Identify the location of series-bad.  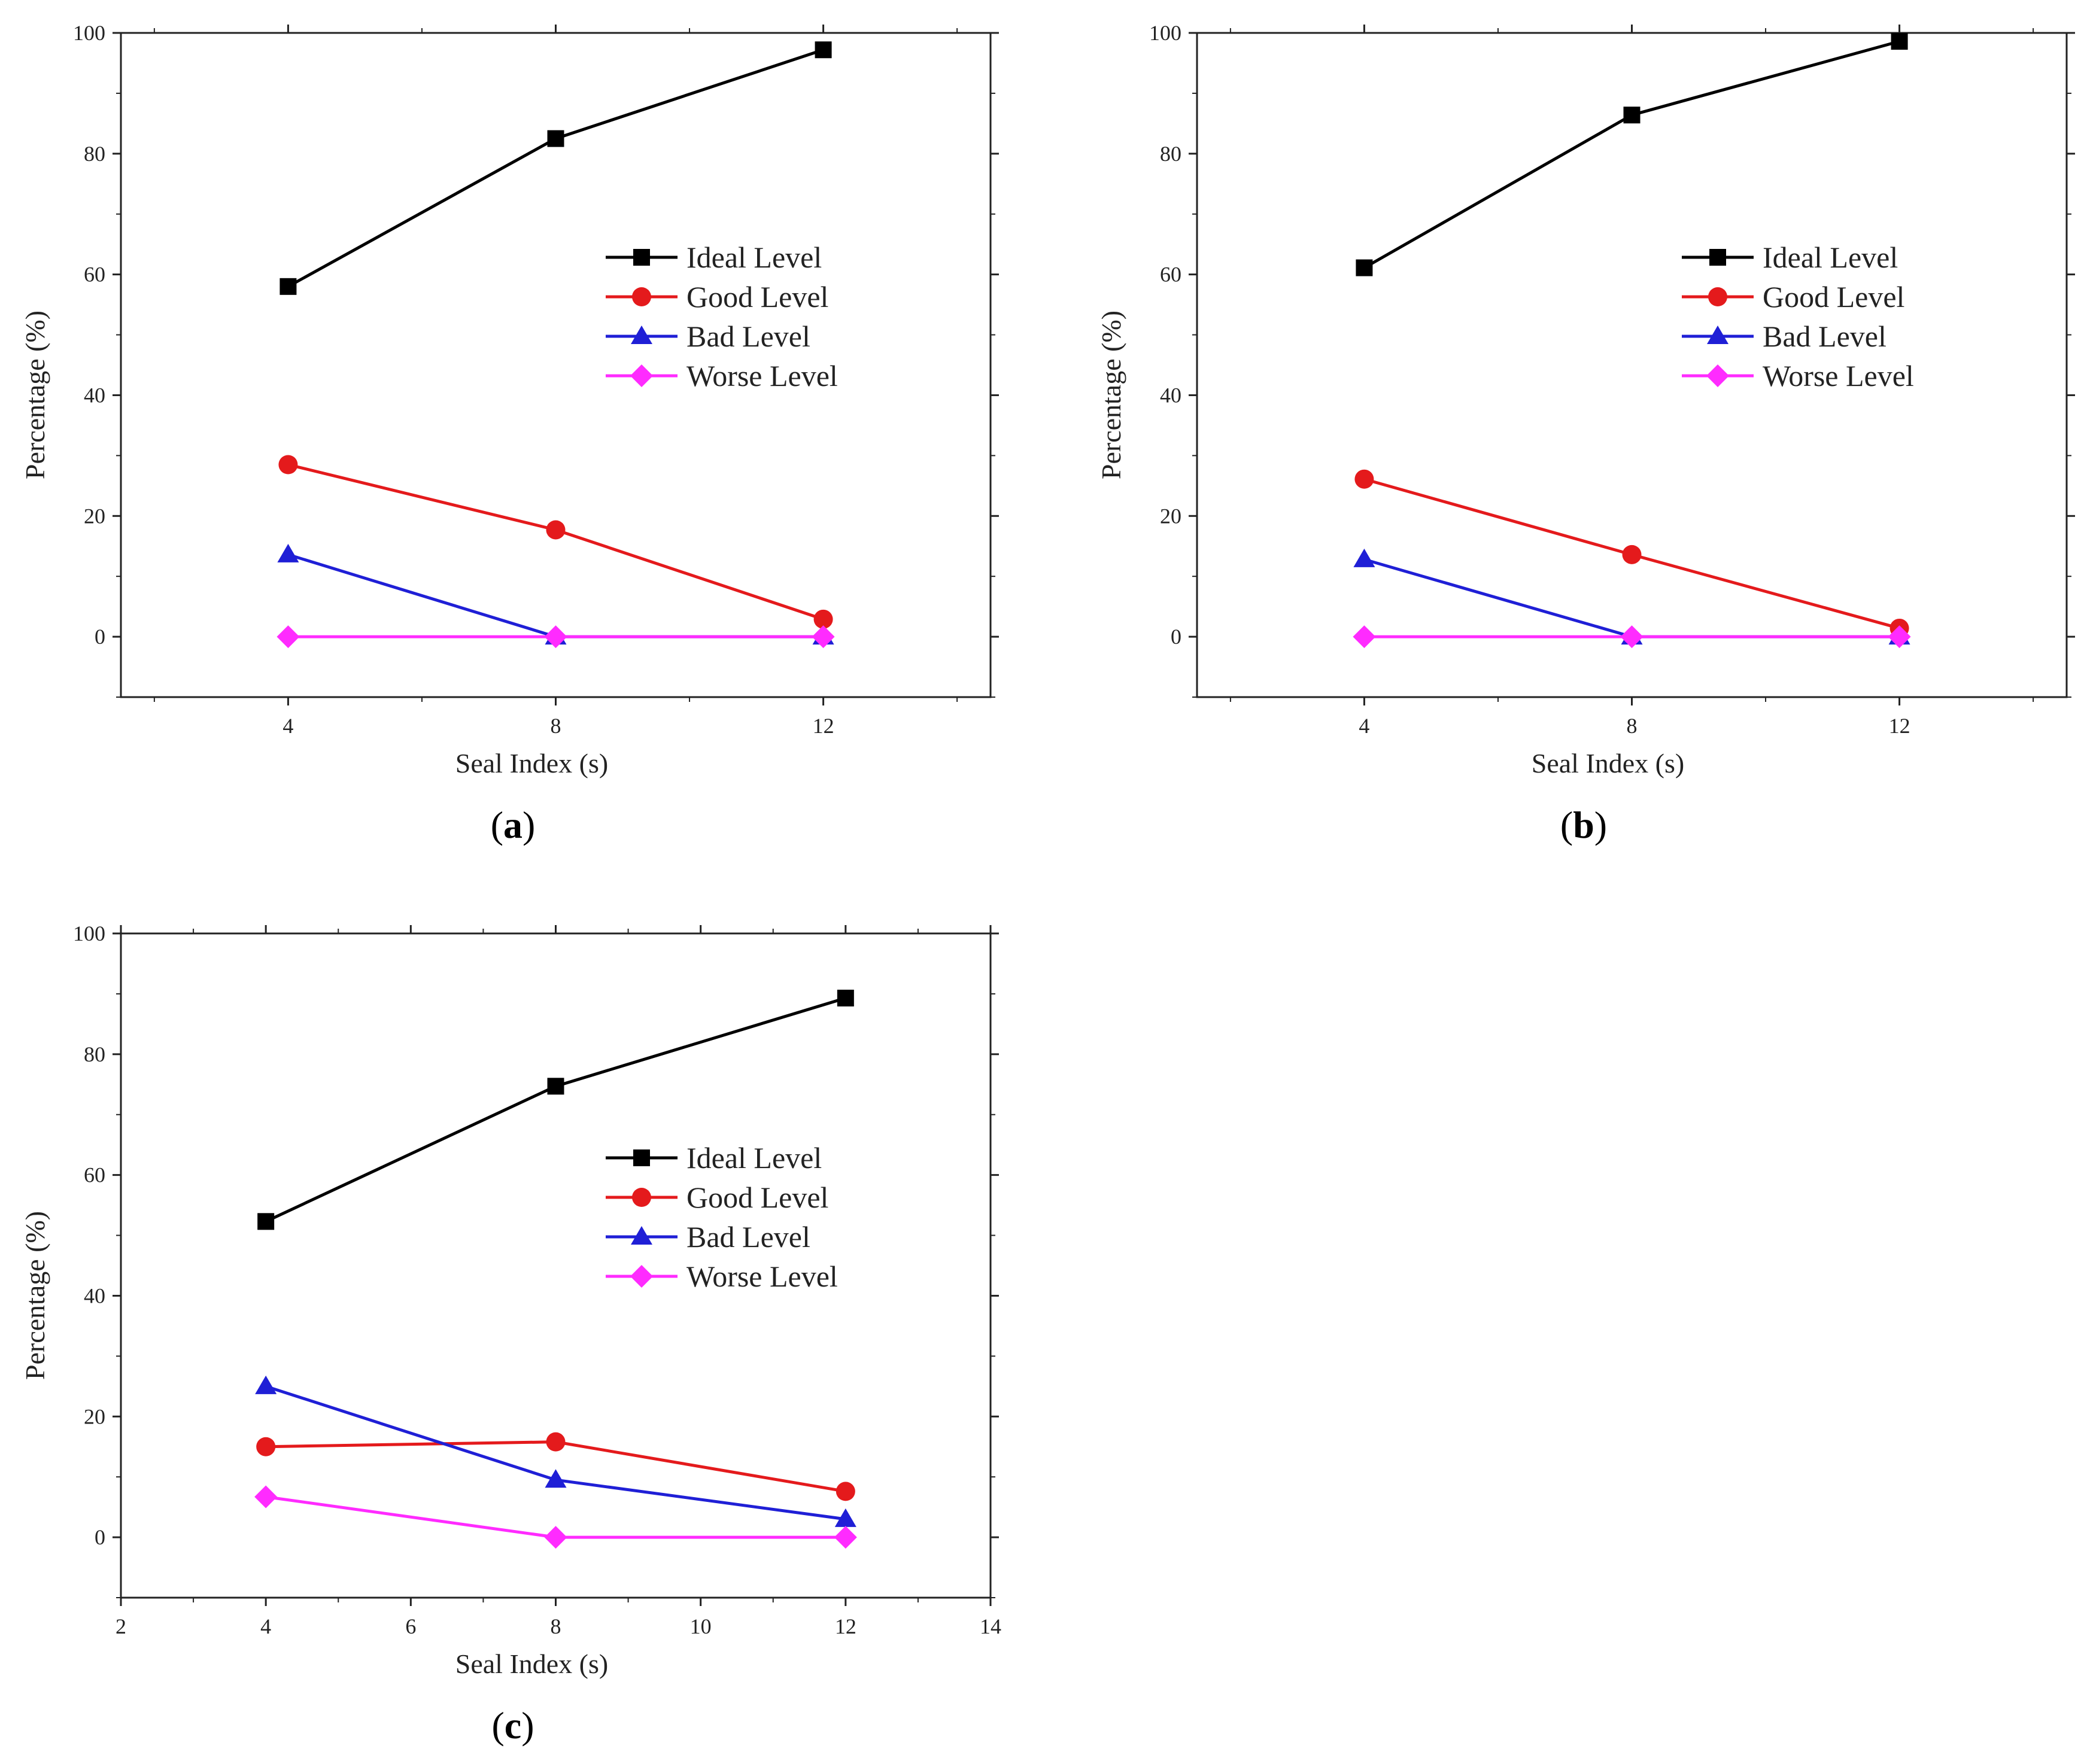
(555, 1451).